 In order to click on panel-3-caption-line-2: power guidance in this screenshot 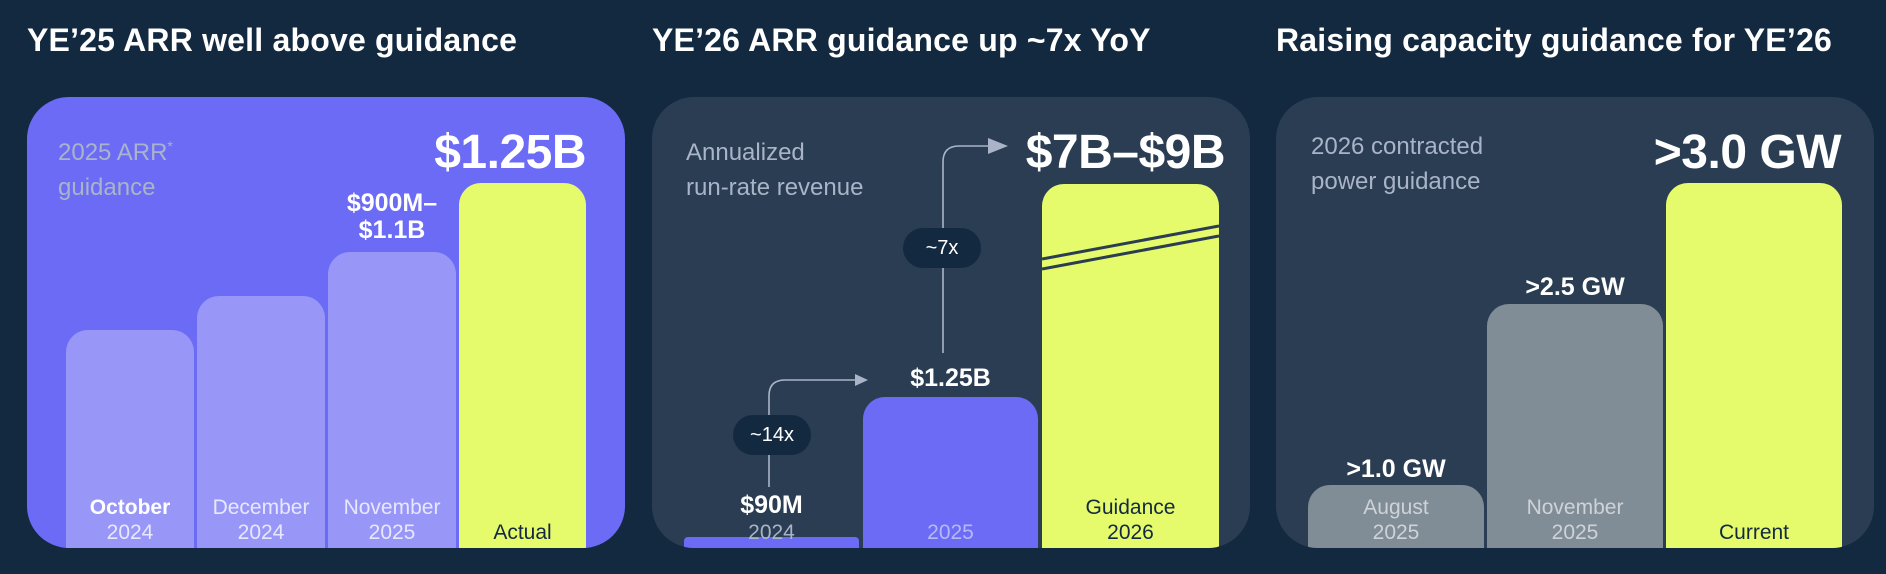, I will do `click(1396, 181)`.